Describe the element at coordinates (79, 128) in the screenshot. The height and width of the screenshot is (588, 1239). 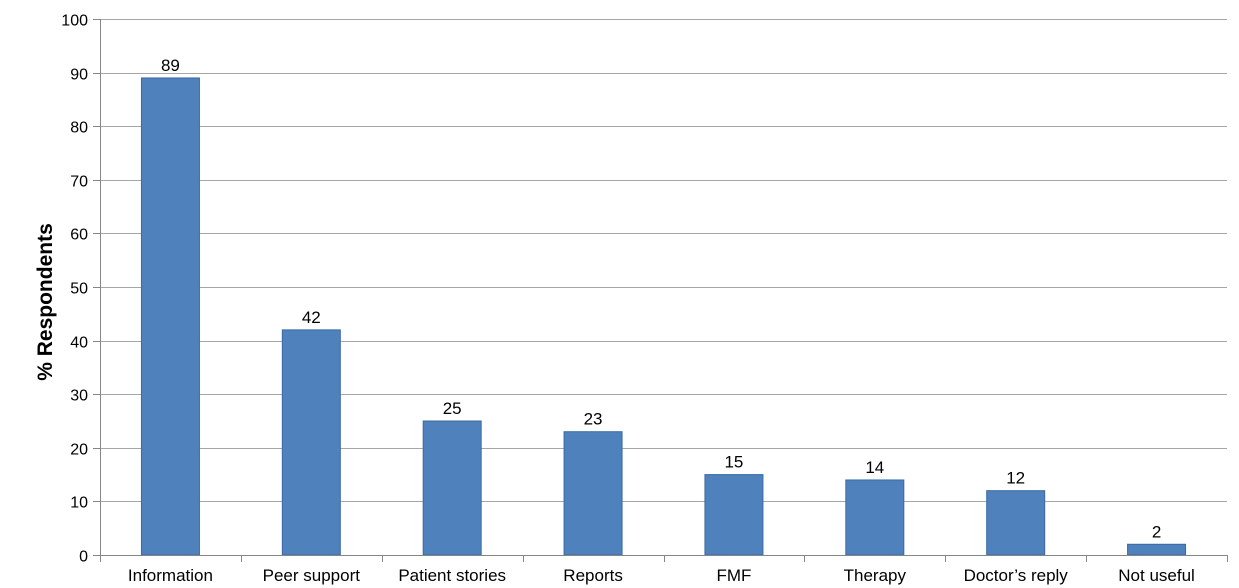
I see `y-tick-label: 80` at that location.